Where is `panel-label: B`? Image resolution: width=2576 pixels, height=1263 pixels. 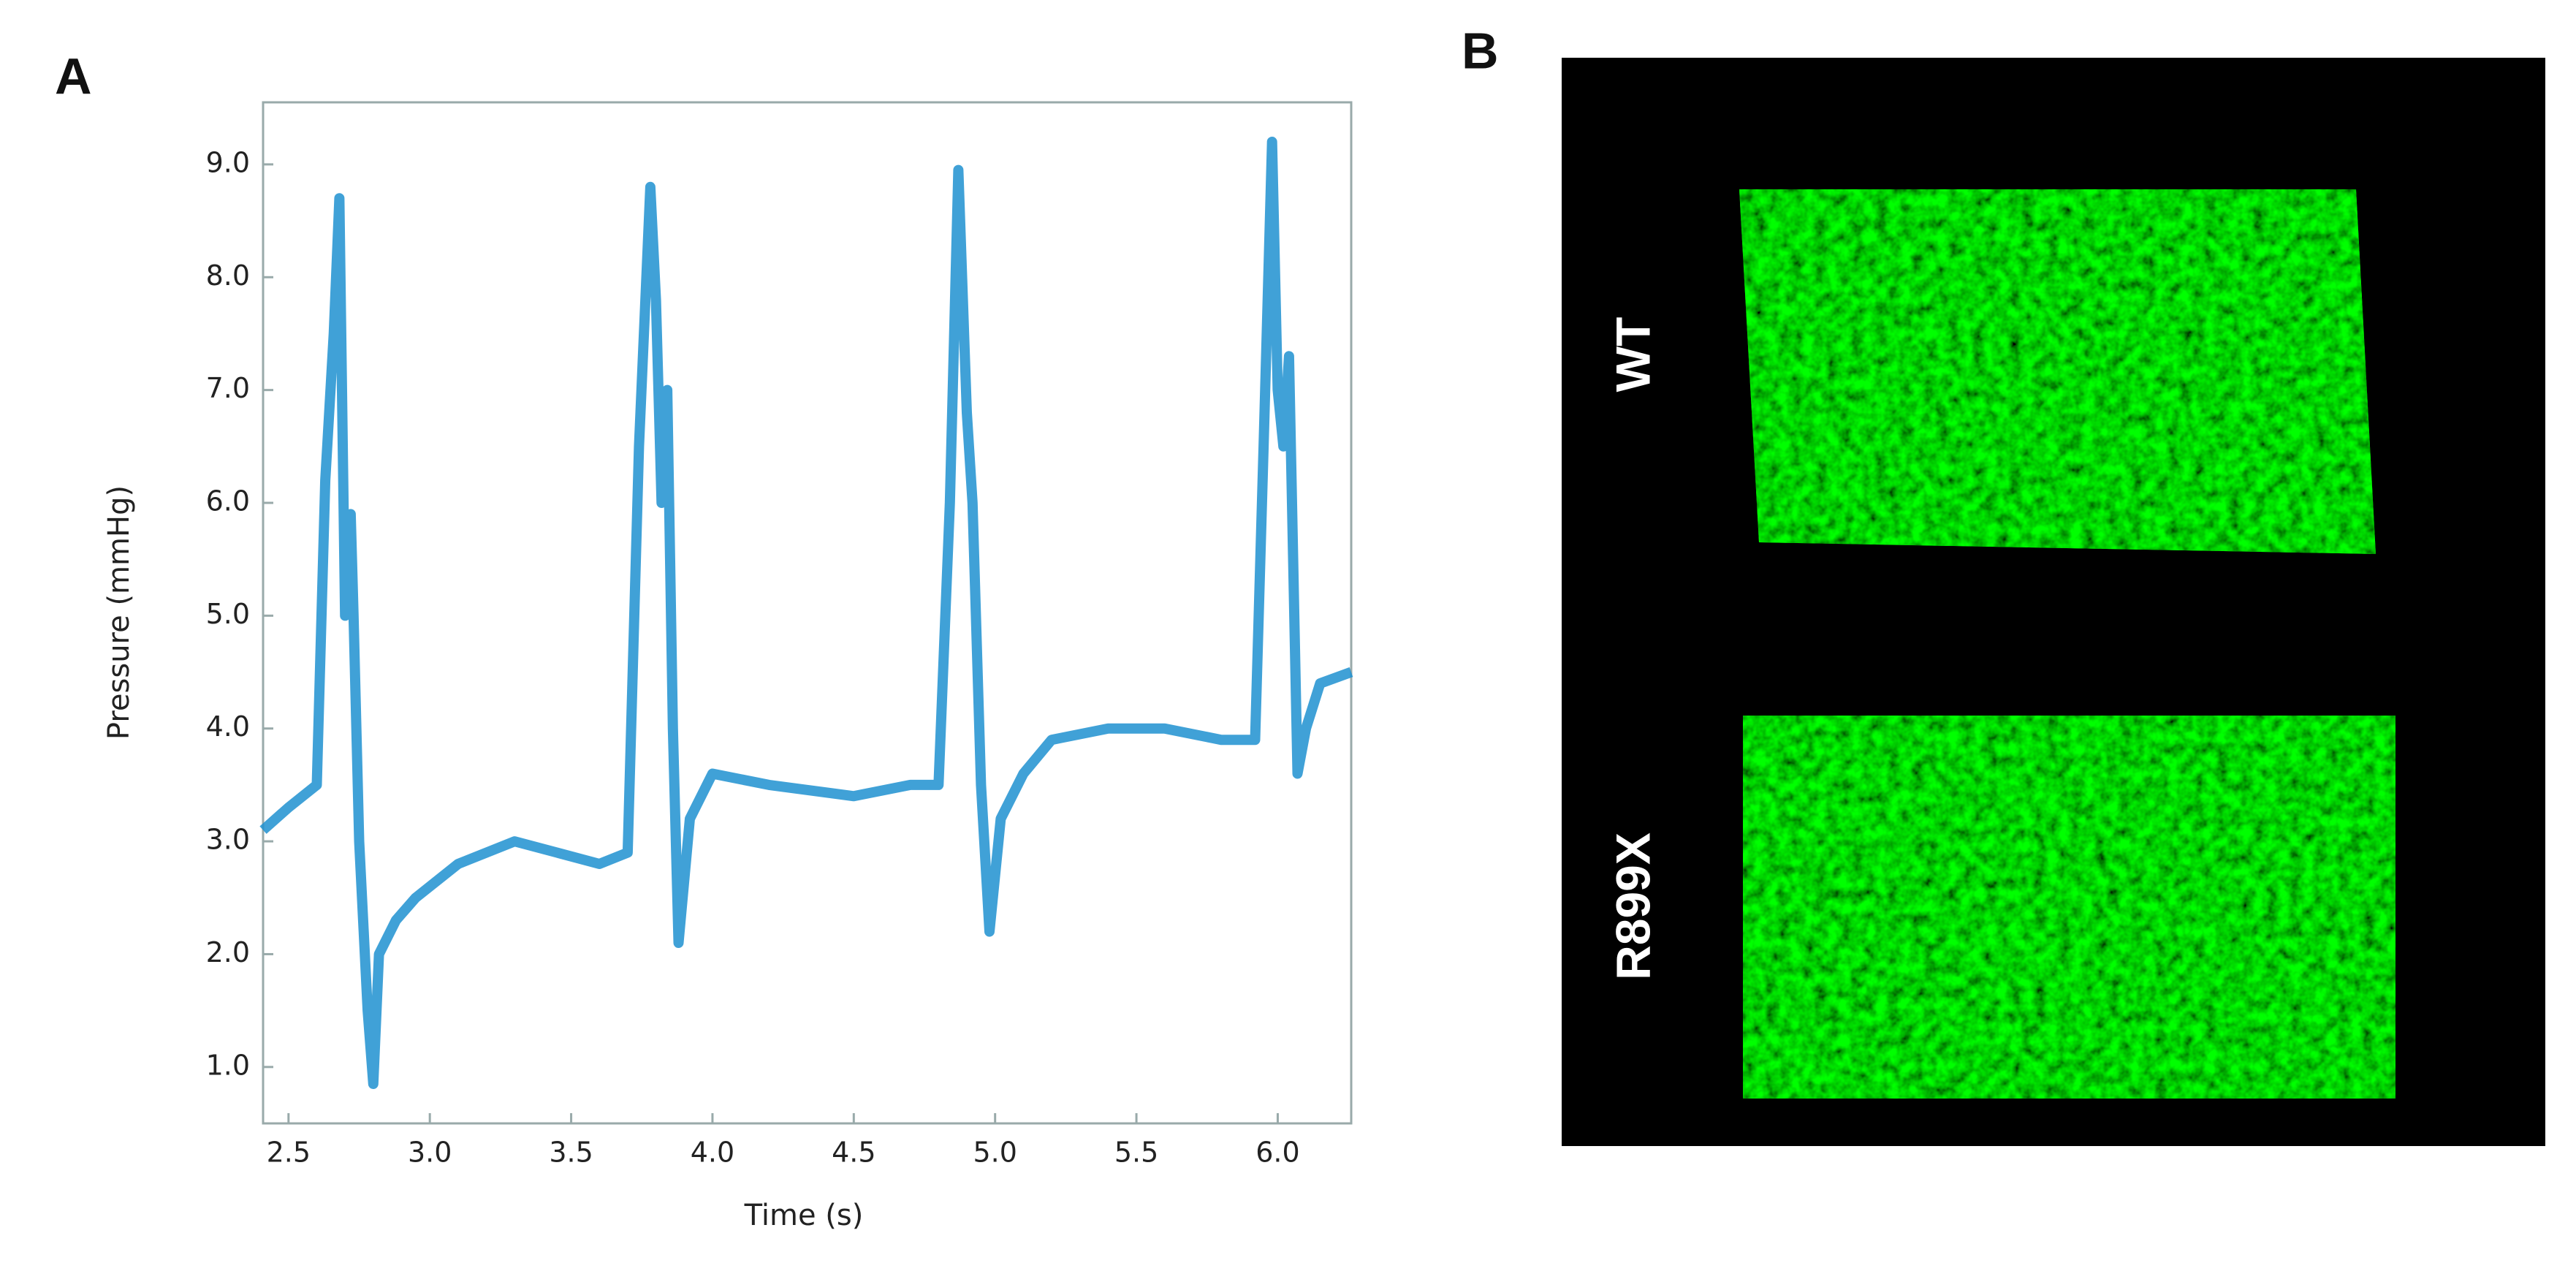
panel-label: B is located at coordinates (1481, 50).